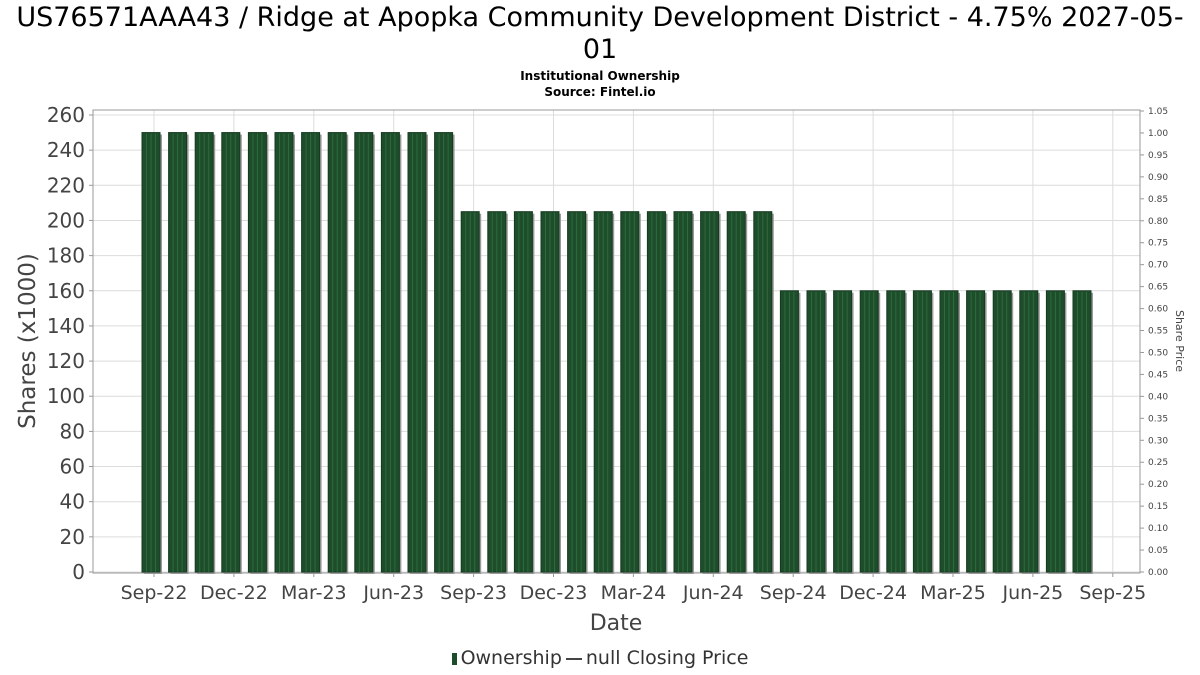  I want to click on y-tick-label: 100, so click(66, 396).